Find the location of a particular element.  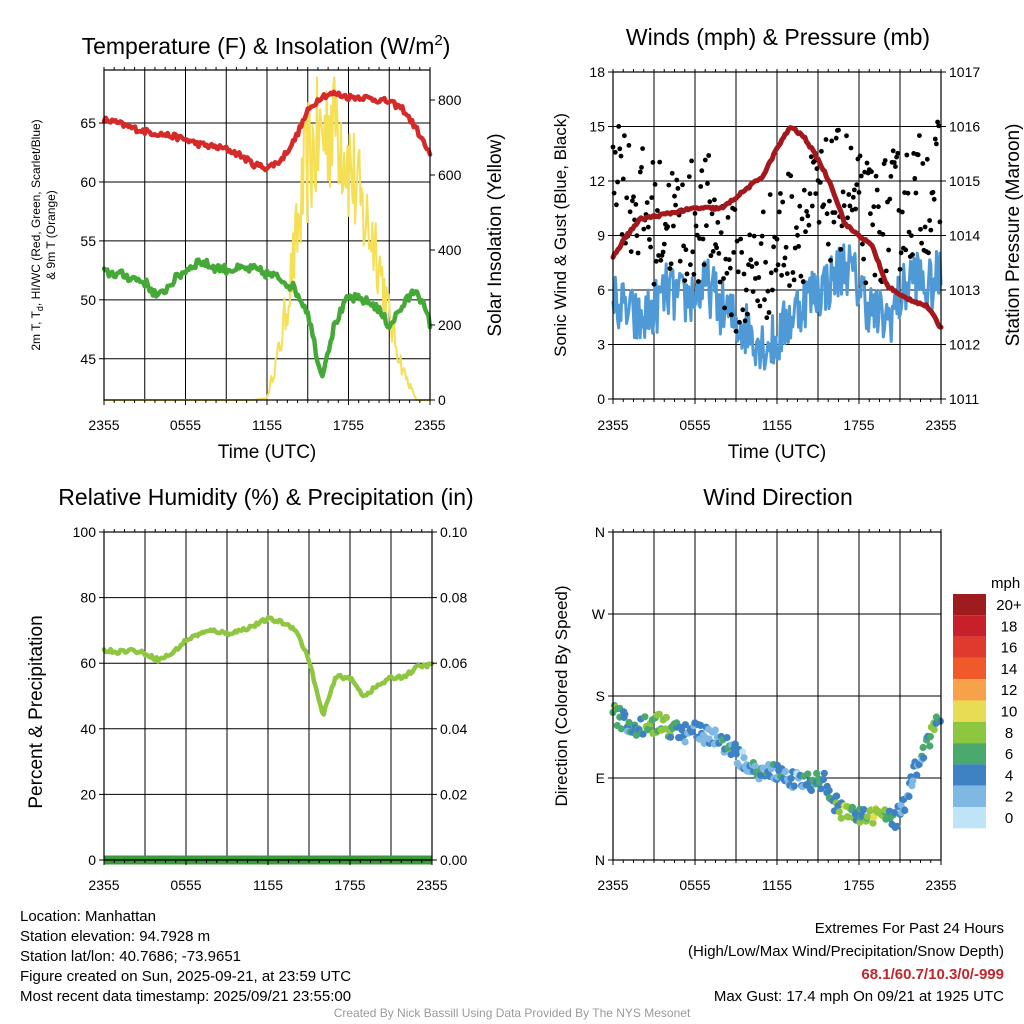

y-tick-label: 20 is located at coordinates (88, 794).